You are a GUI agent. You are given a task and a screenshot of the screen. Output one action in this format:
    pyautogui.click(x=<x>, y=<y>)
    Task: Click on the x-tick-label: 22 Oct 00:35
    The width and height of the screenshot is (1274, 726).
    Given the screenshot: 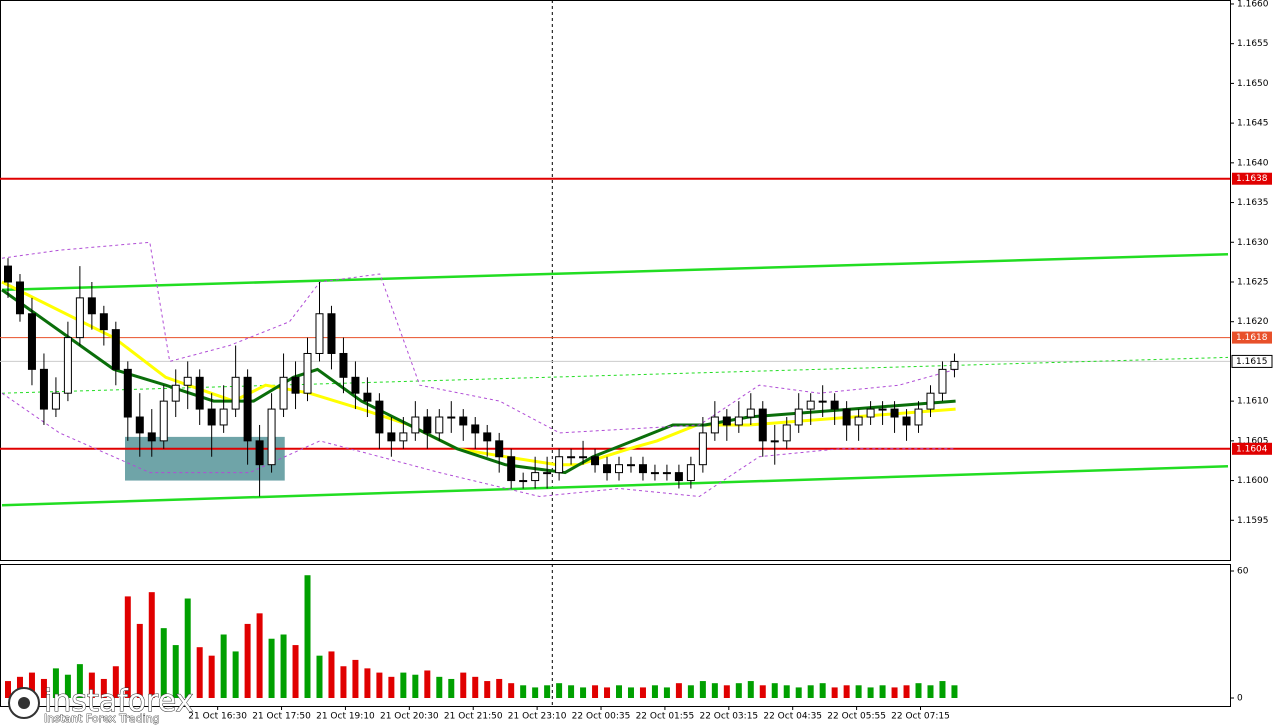 What is the action you would take?
    pyautogui.click(x=601, y=717)
    